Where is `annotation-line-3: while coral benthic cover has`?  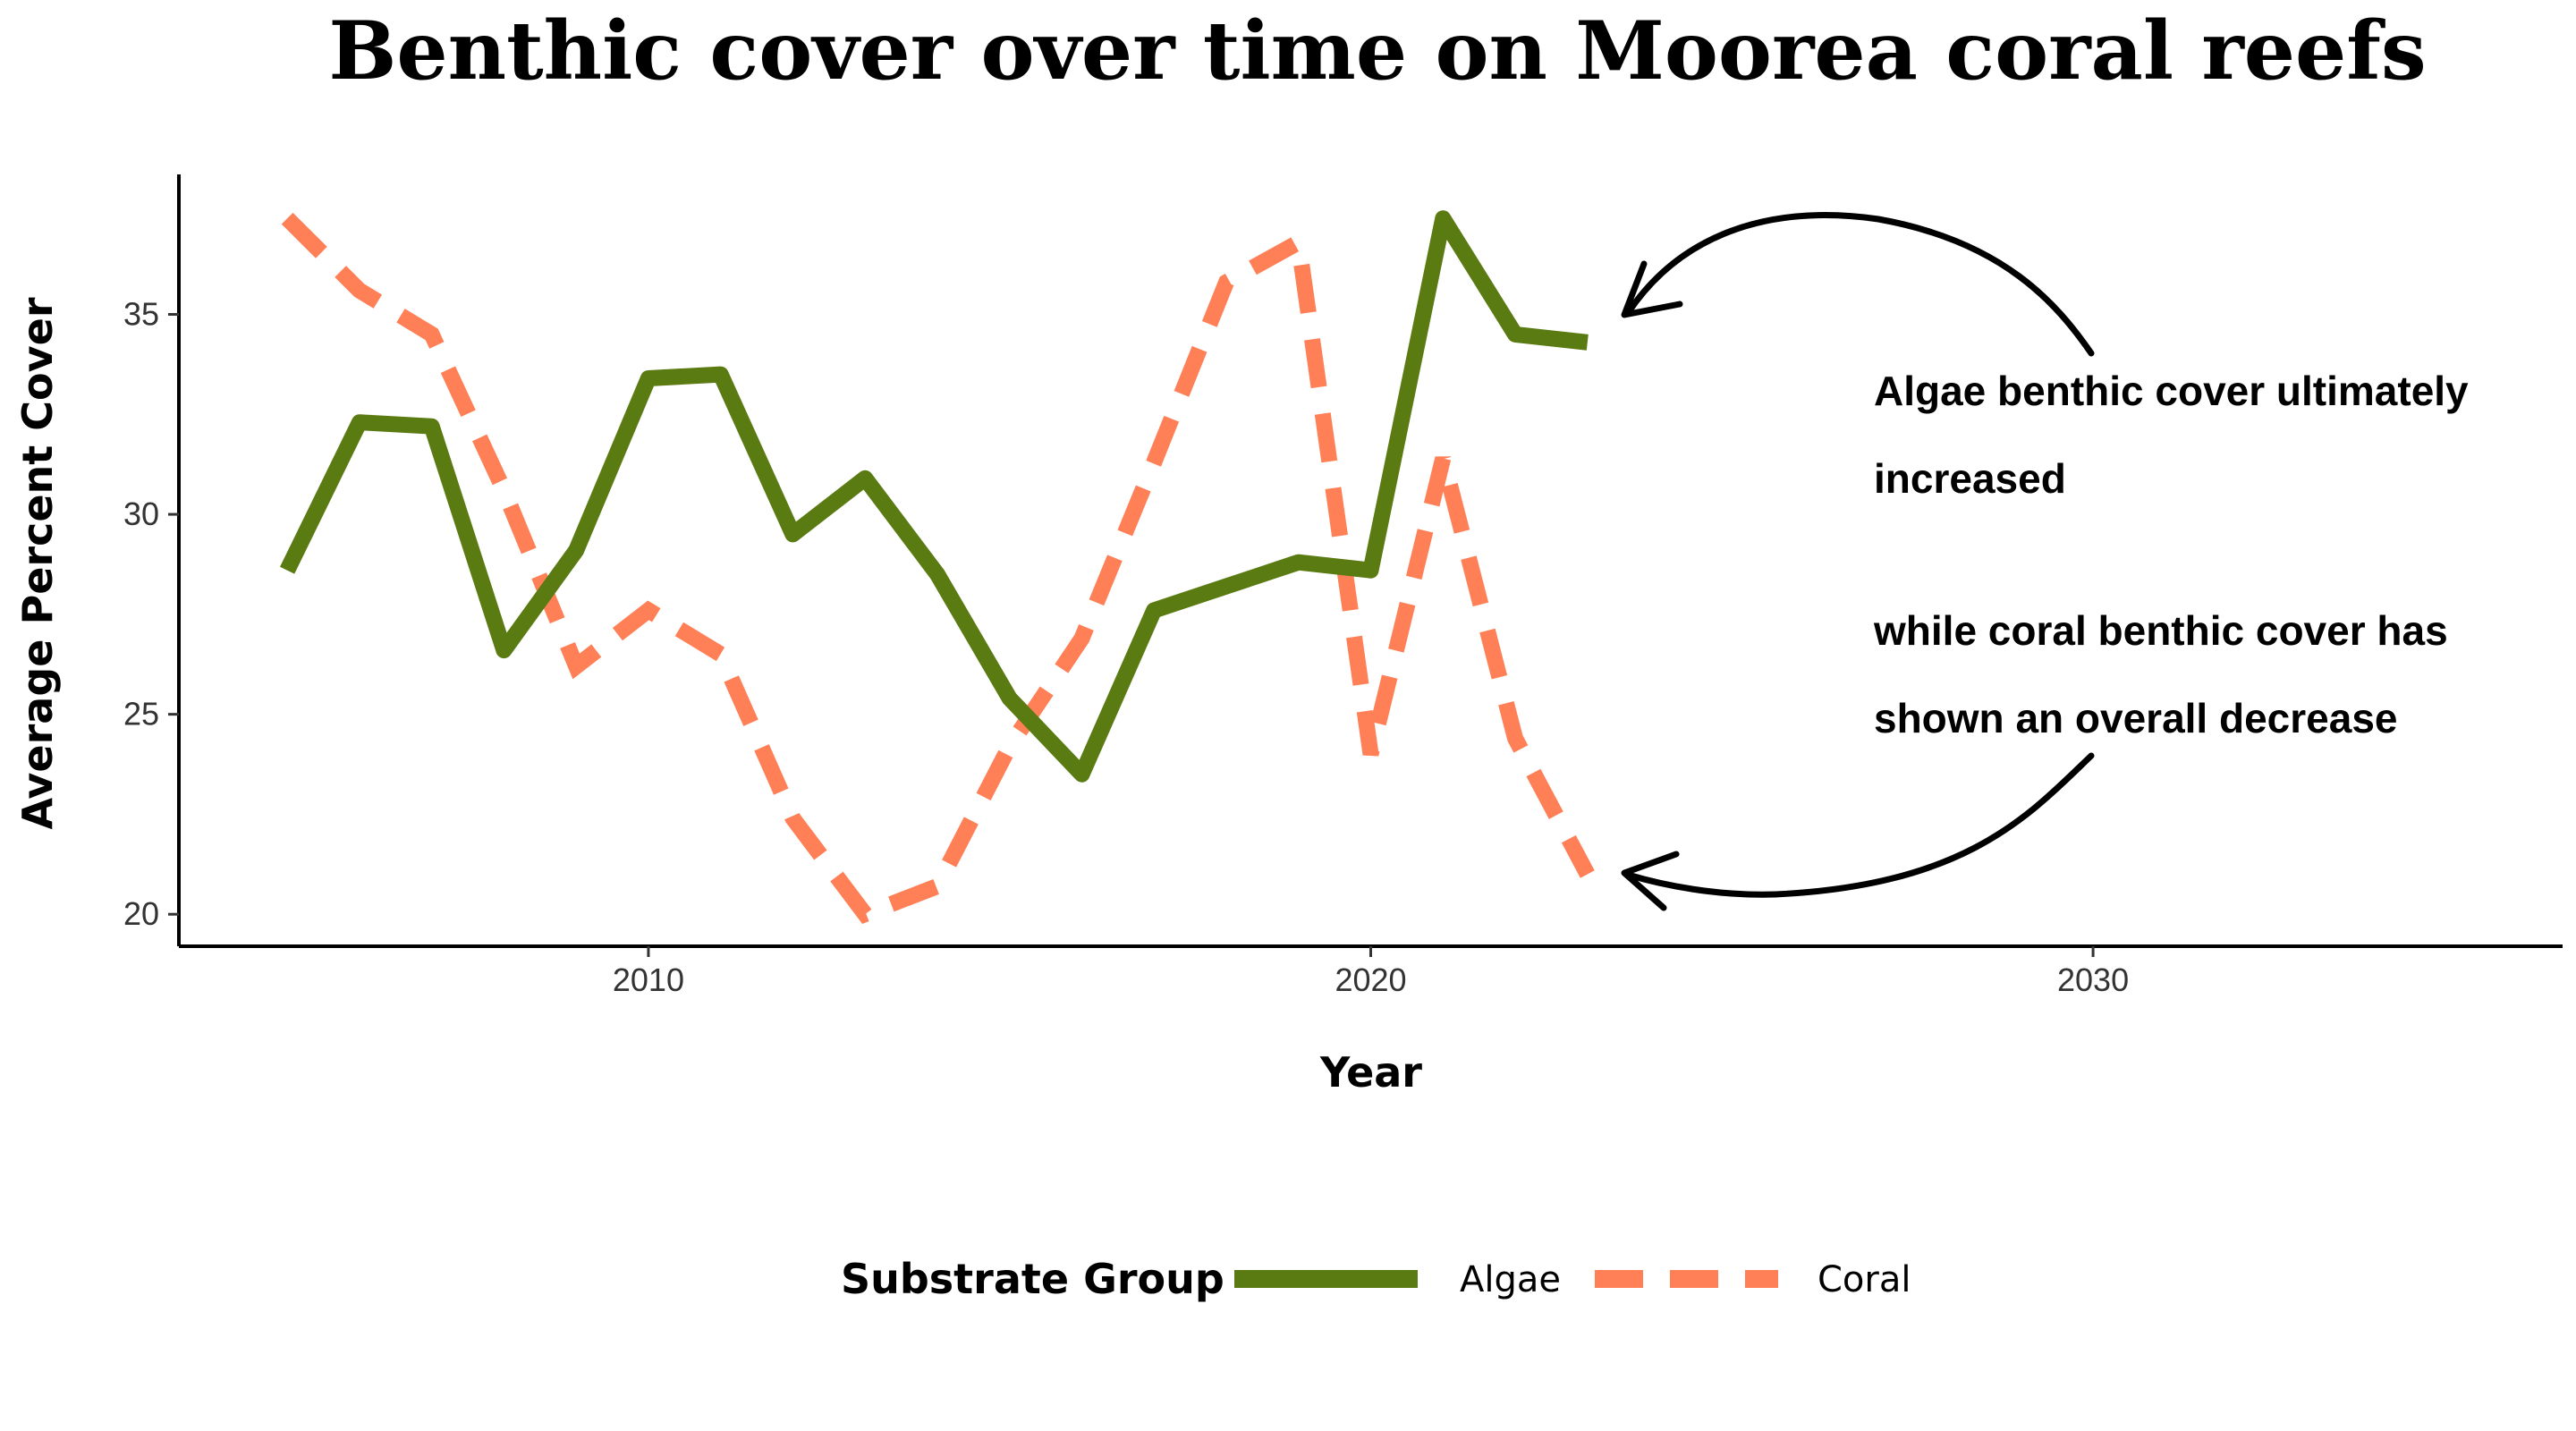
annotation-line-3: while coral benthic cover has is located at coordinates (2160, 631).